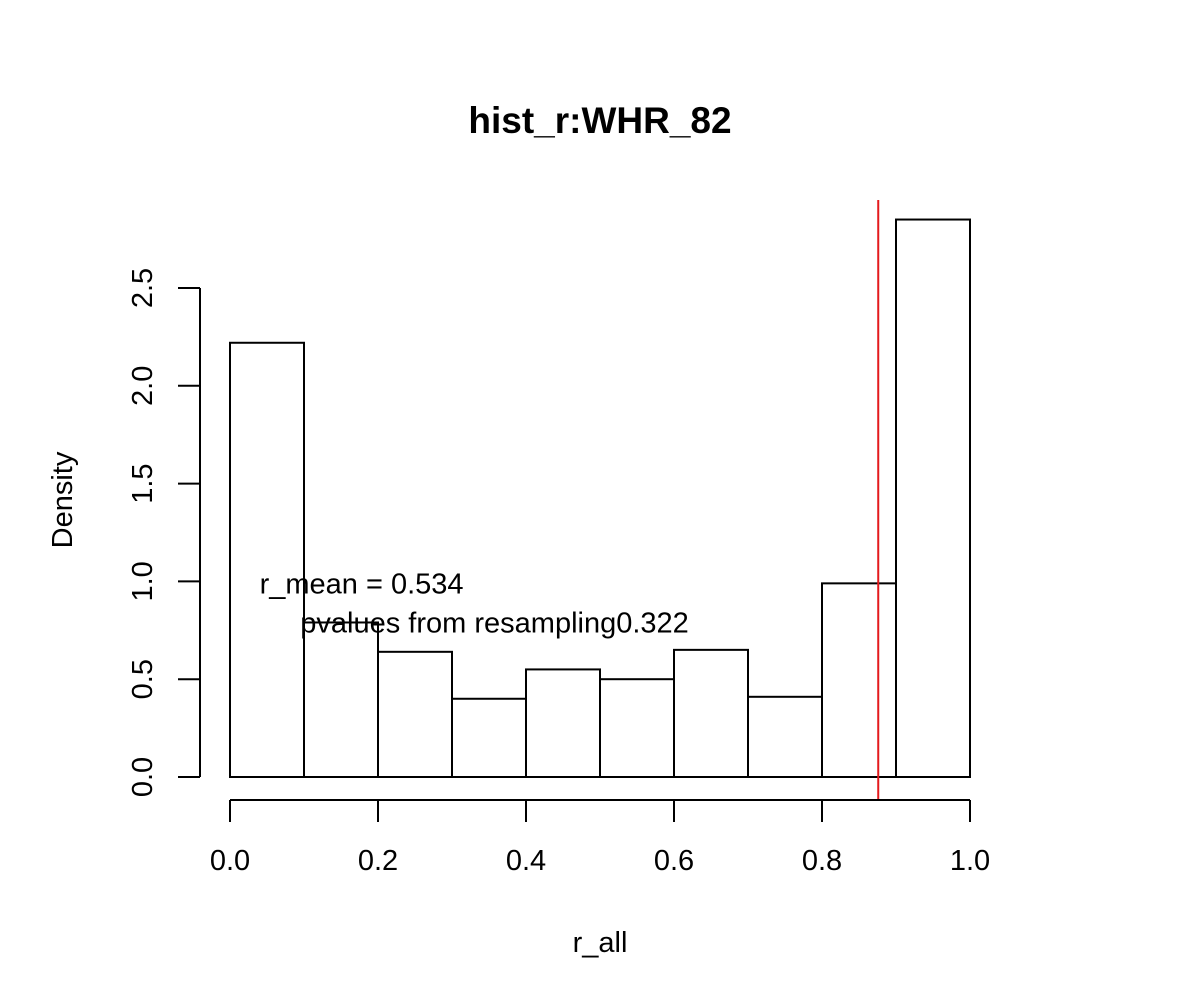 The height and width of the screenshot is (1000, 1200). Describe the element at coordinates (362, 584) in the screenshot. I see `annotation-text: r_mean = 0.534` at that location.